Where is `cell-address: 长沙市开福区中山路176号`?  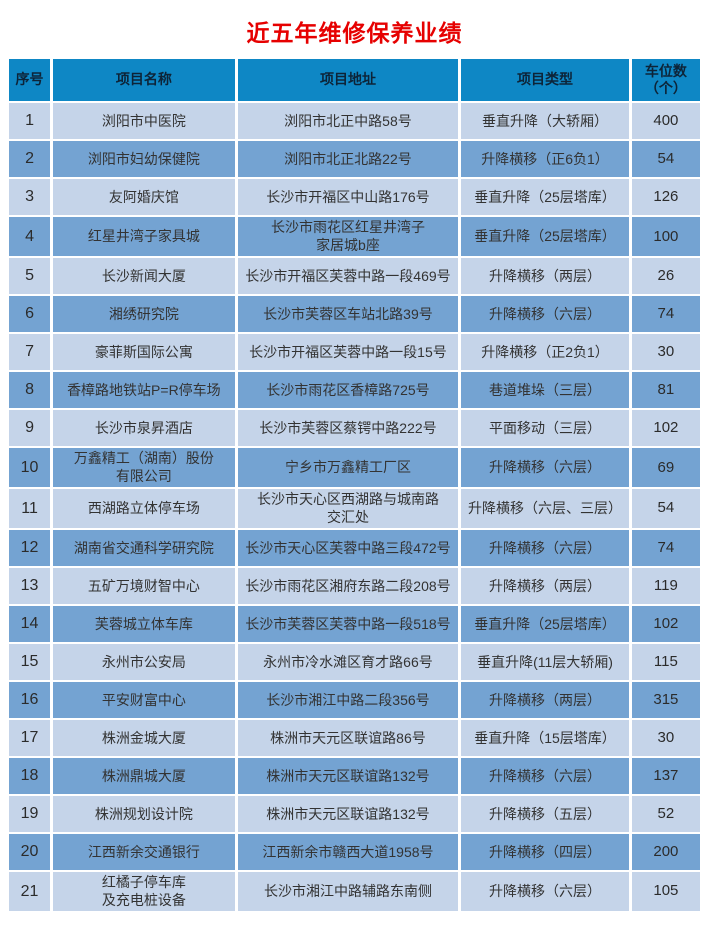 cell-address: 长沙市开福区中山路176号 is located at coordinates (348, 197).